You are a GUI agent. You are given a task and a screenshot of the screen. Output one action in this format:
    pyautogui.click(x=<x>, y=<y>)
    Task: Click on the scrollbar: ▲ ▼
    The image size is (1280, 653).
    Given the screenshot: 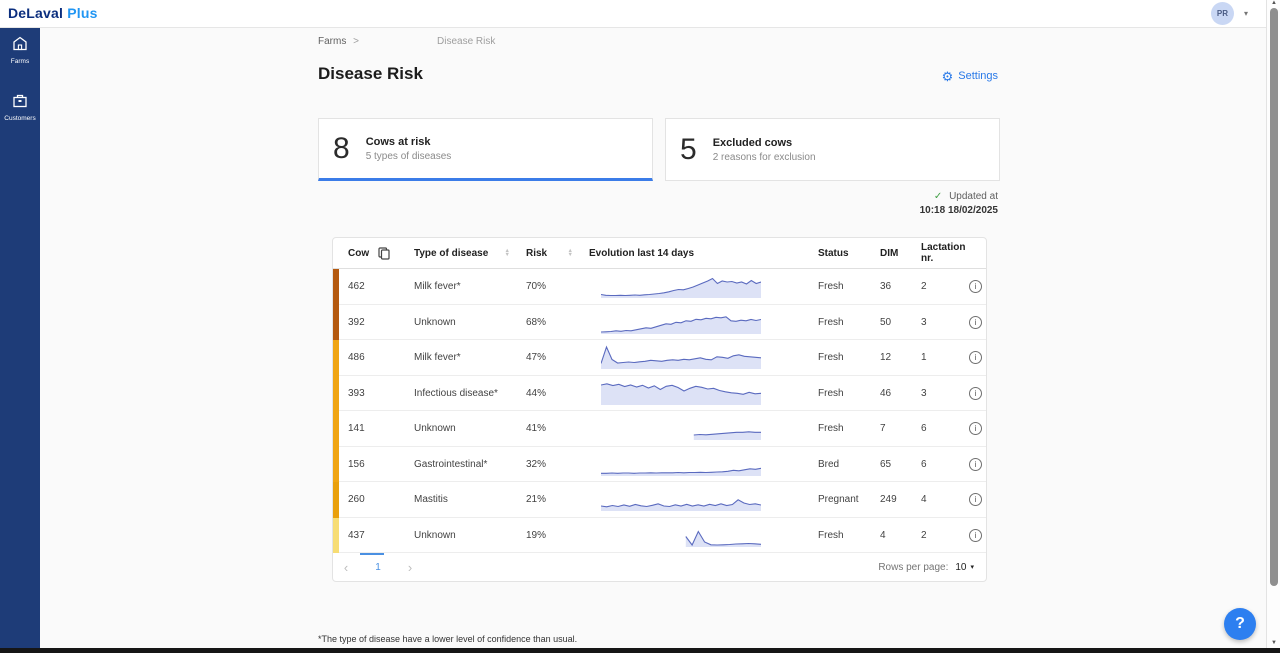 What is the action you would take?
    pyautogui.click(x=1273, y=324)
    